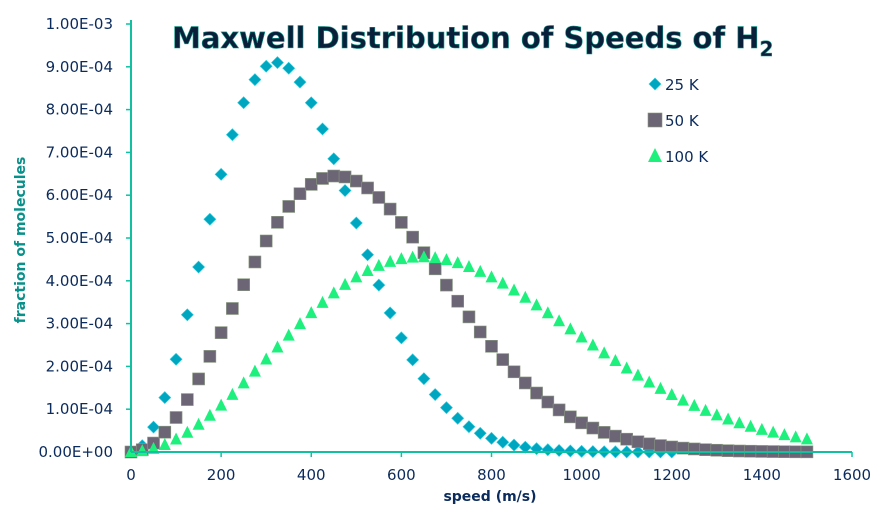  What do you see at coordinates (311, 475) in the screenshot?
I see `x-tick-label: 400` at bounding box center [311, 475].